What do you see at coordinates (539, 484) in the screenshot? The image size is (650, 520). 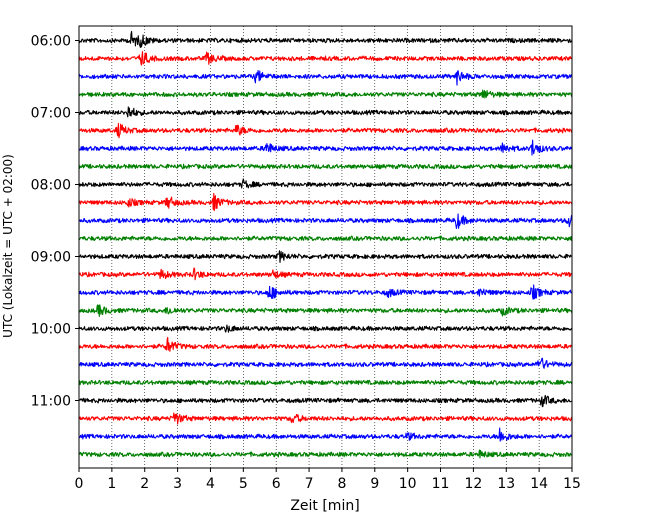 I see `x-tick-label: 14` at bounding box center [539, 484].